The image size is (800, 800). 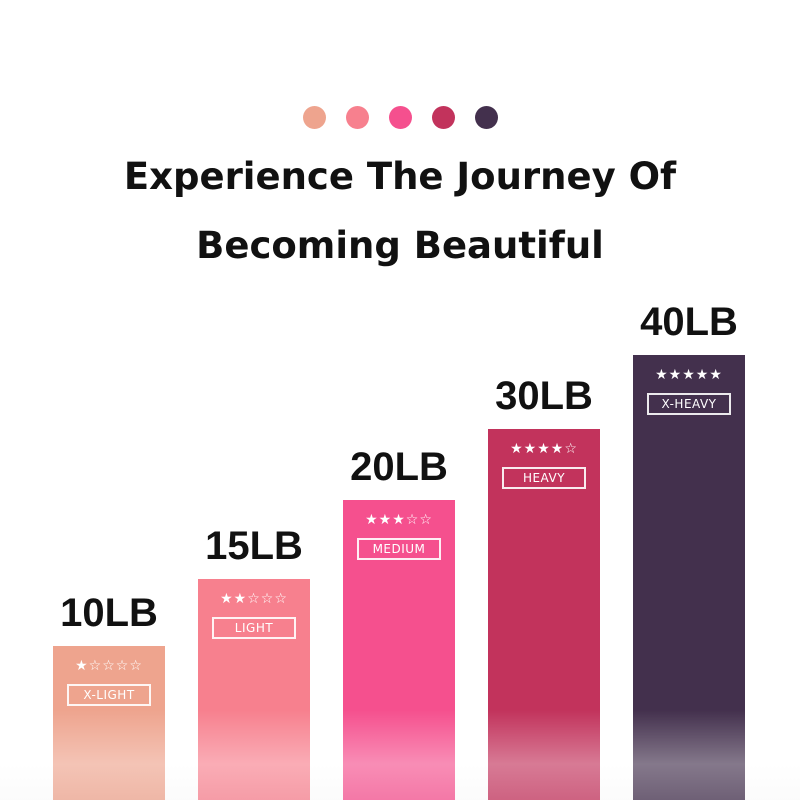 I want to click on level-badge: LIGHT, so click(x=254, y=628).